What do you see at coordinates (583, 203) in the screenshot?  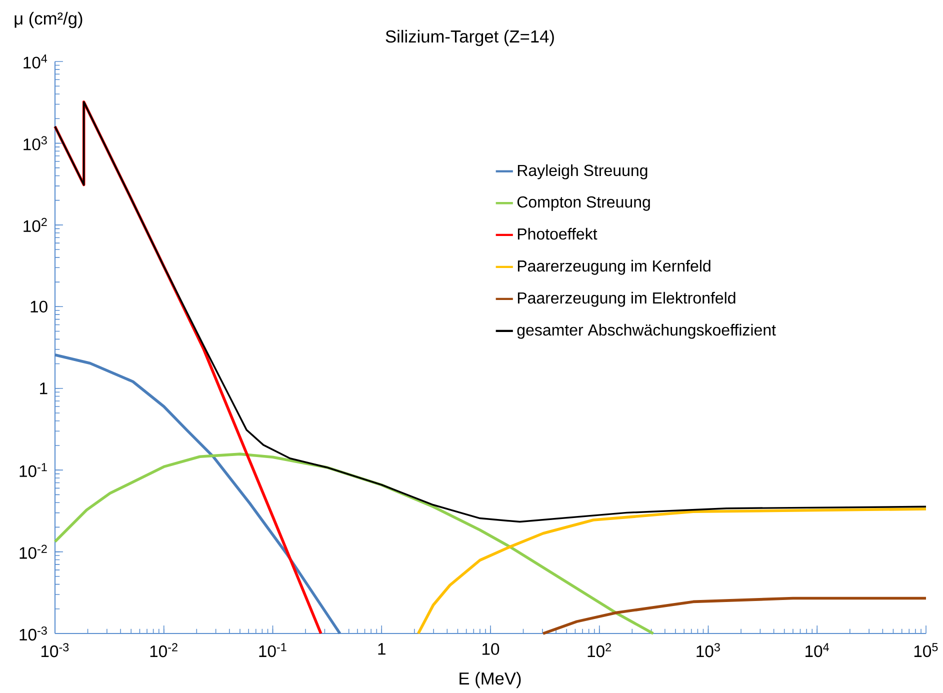 I see `legend-label: Compton Streuung` at bounding box center [583, 203].